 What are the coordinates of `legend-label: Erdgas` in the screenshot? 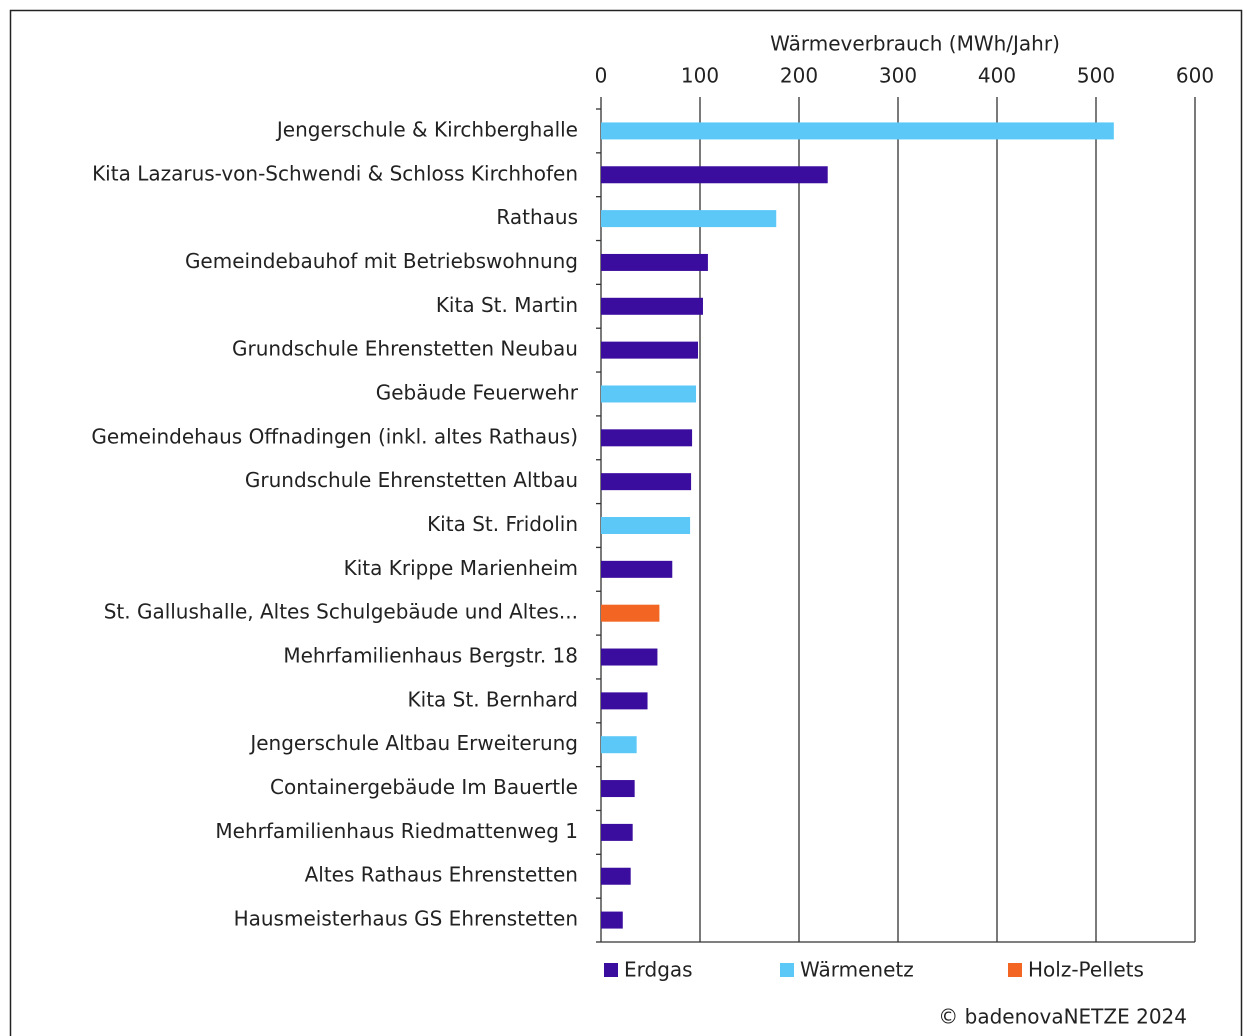 It's located at (658, 970).